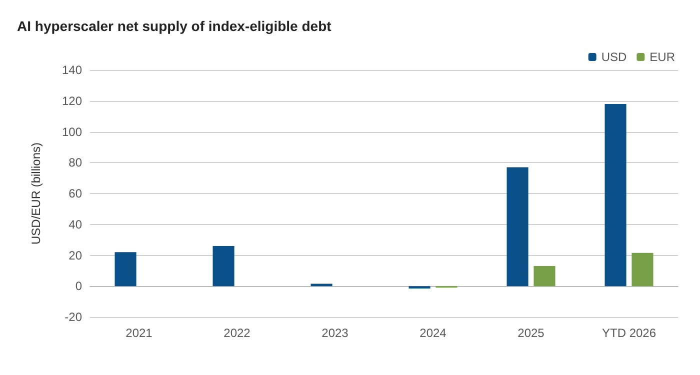 Image resolution: width=700 pixels, height=375 pixels. What do you see at coordinates (75, 193) in the screenshot?
I see `y-tick-label: 60` at bounding box center [75, 193].